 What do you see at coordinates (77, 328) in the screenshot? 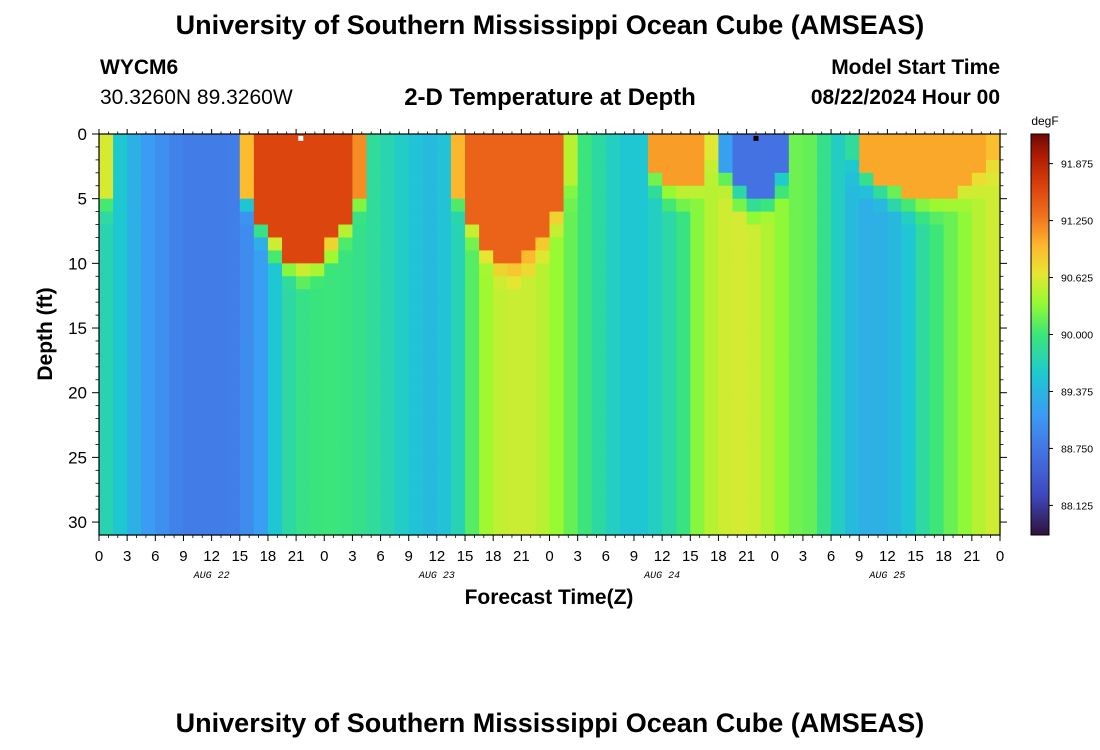
I see `y-tick-label: 15` at bounding box center [77, 328].